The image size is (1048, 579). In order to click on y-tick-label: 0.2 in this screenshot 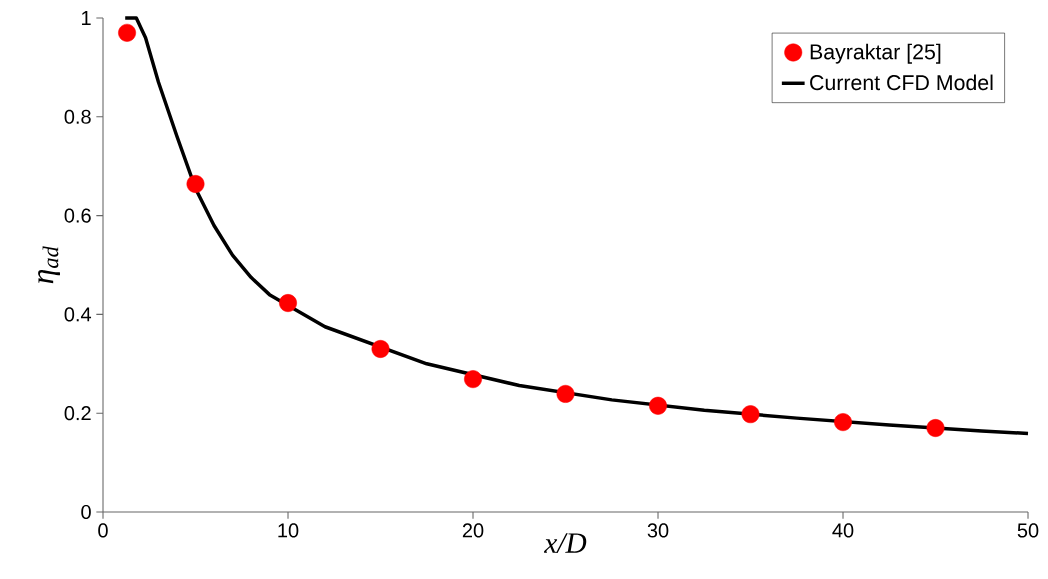, I will do `click(77, 413)`.